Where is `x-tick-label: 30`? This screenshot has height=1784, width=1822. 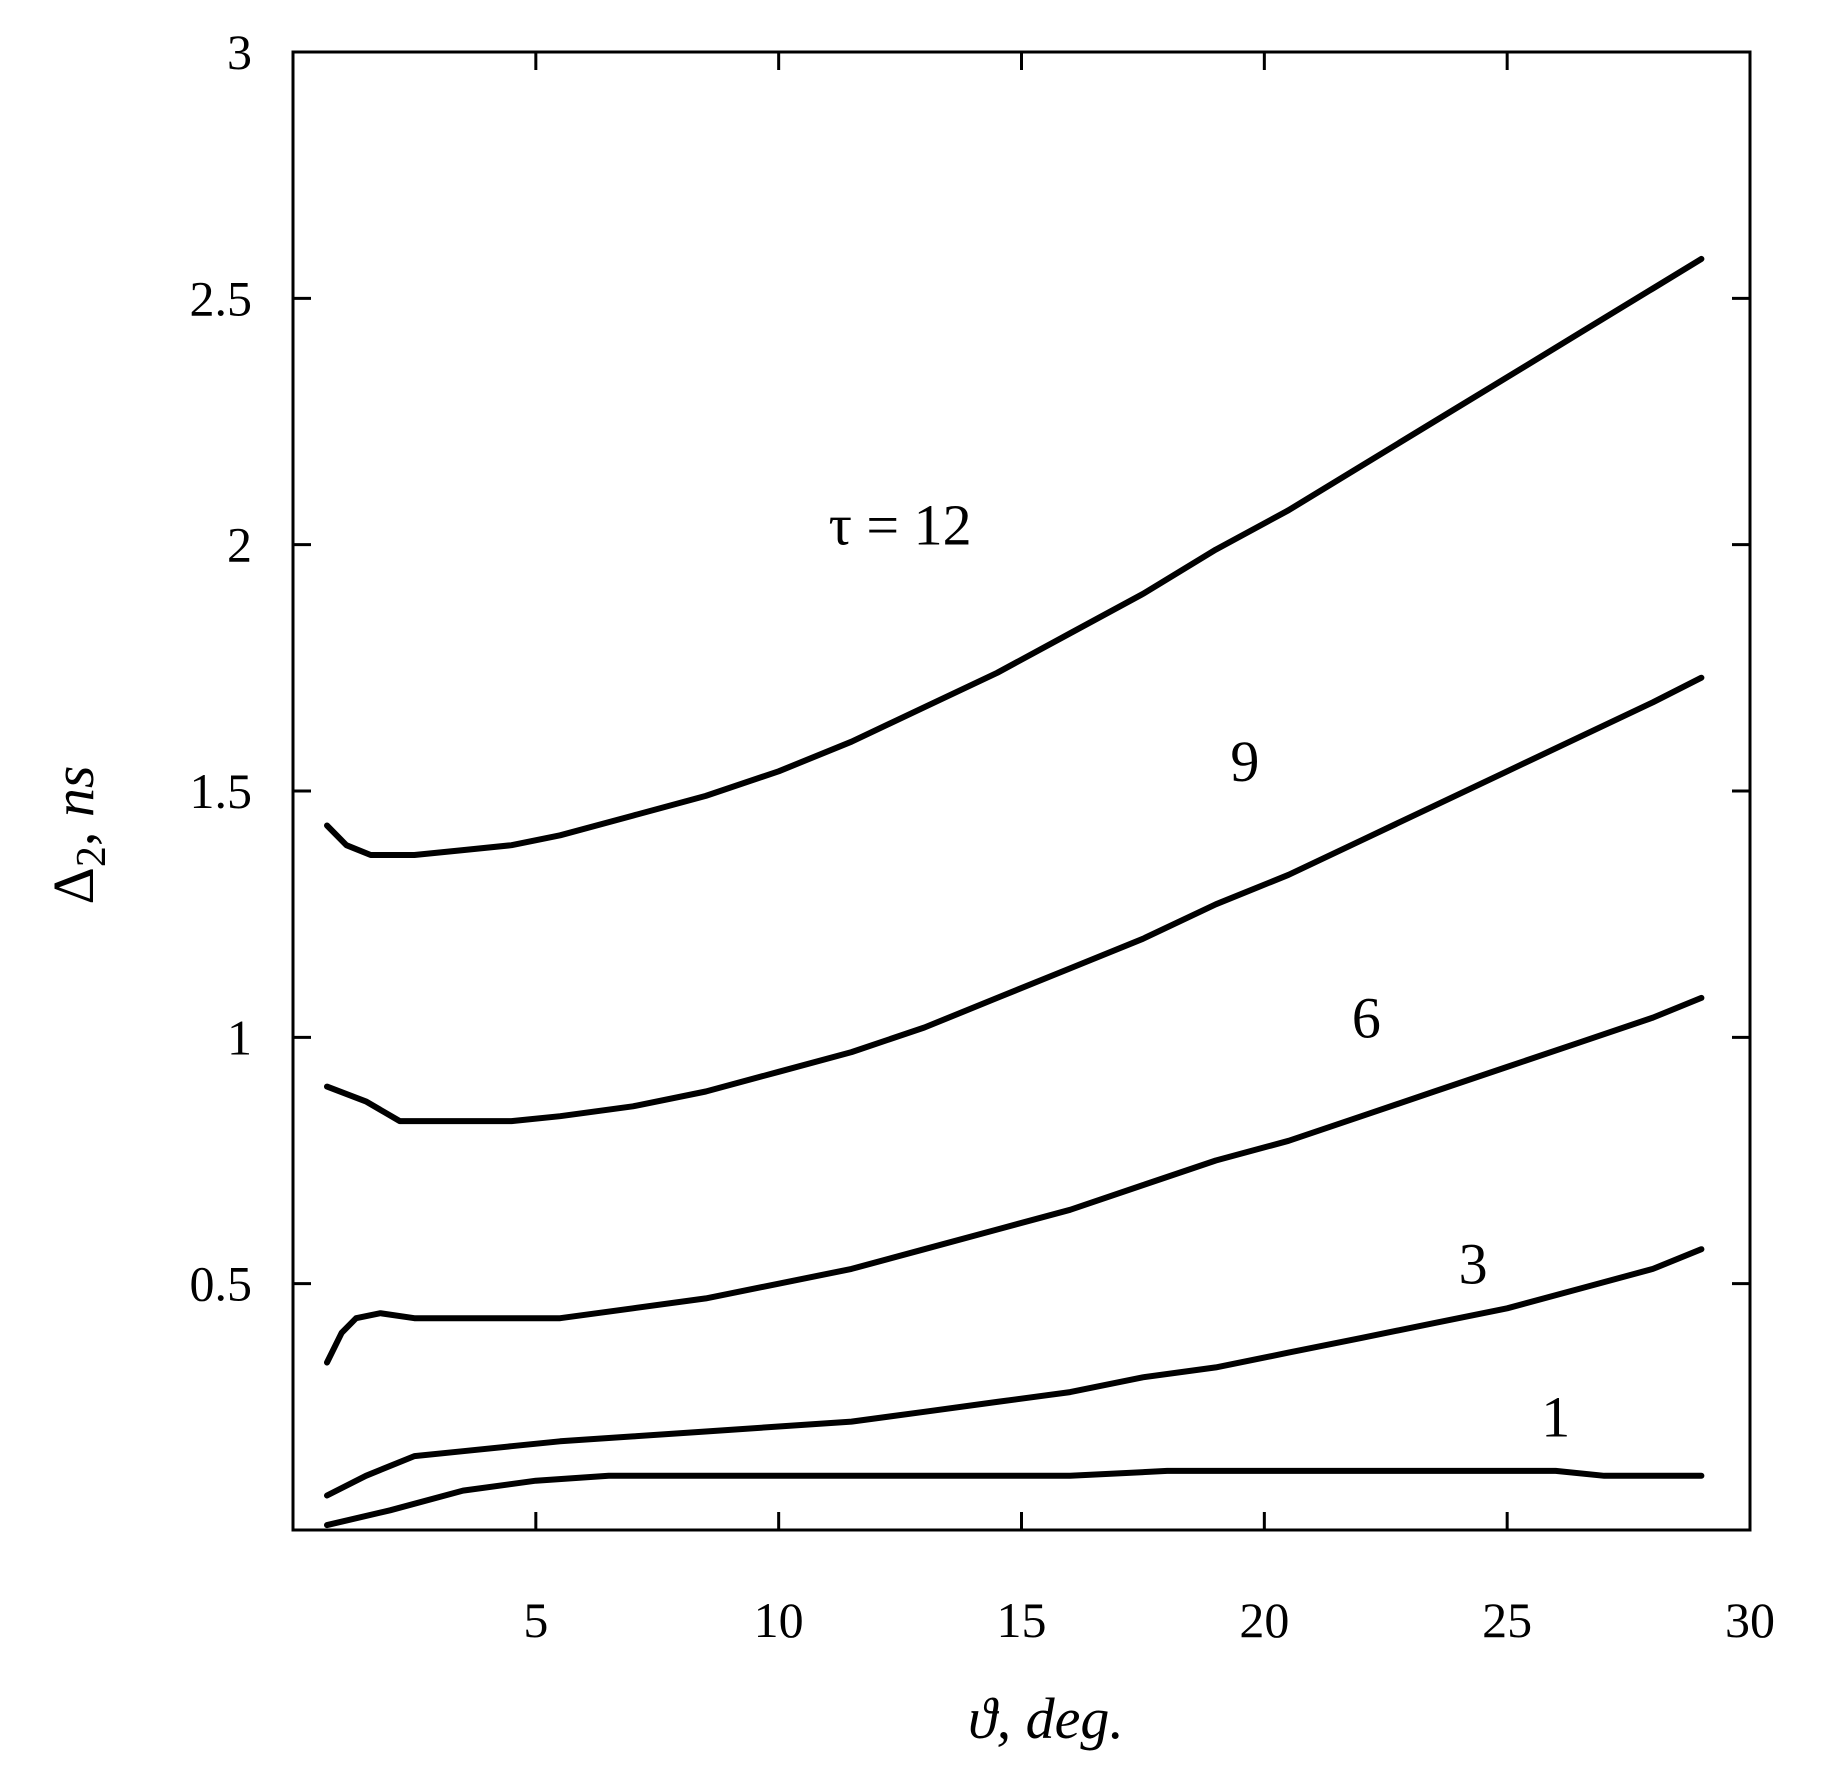
x-tick-label: 30 is located at coordinates (1750, 1620).